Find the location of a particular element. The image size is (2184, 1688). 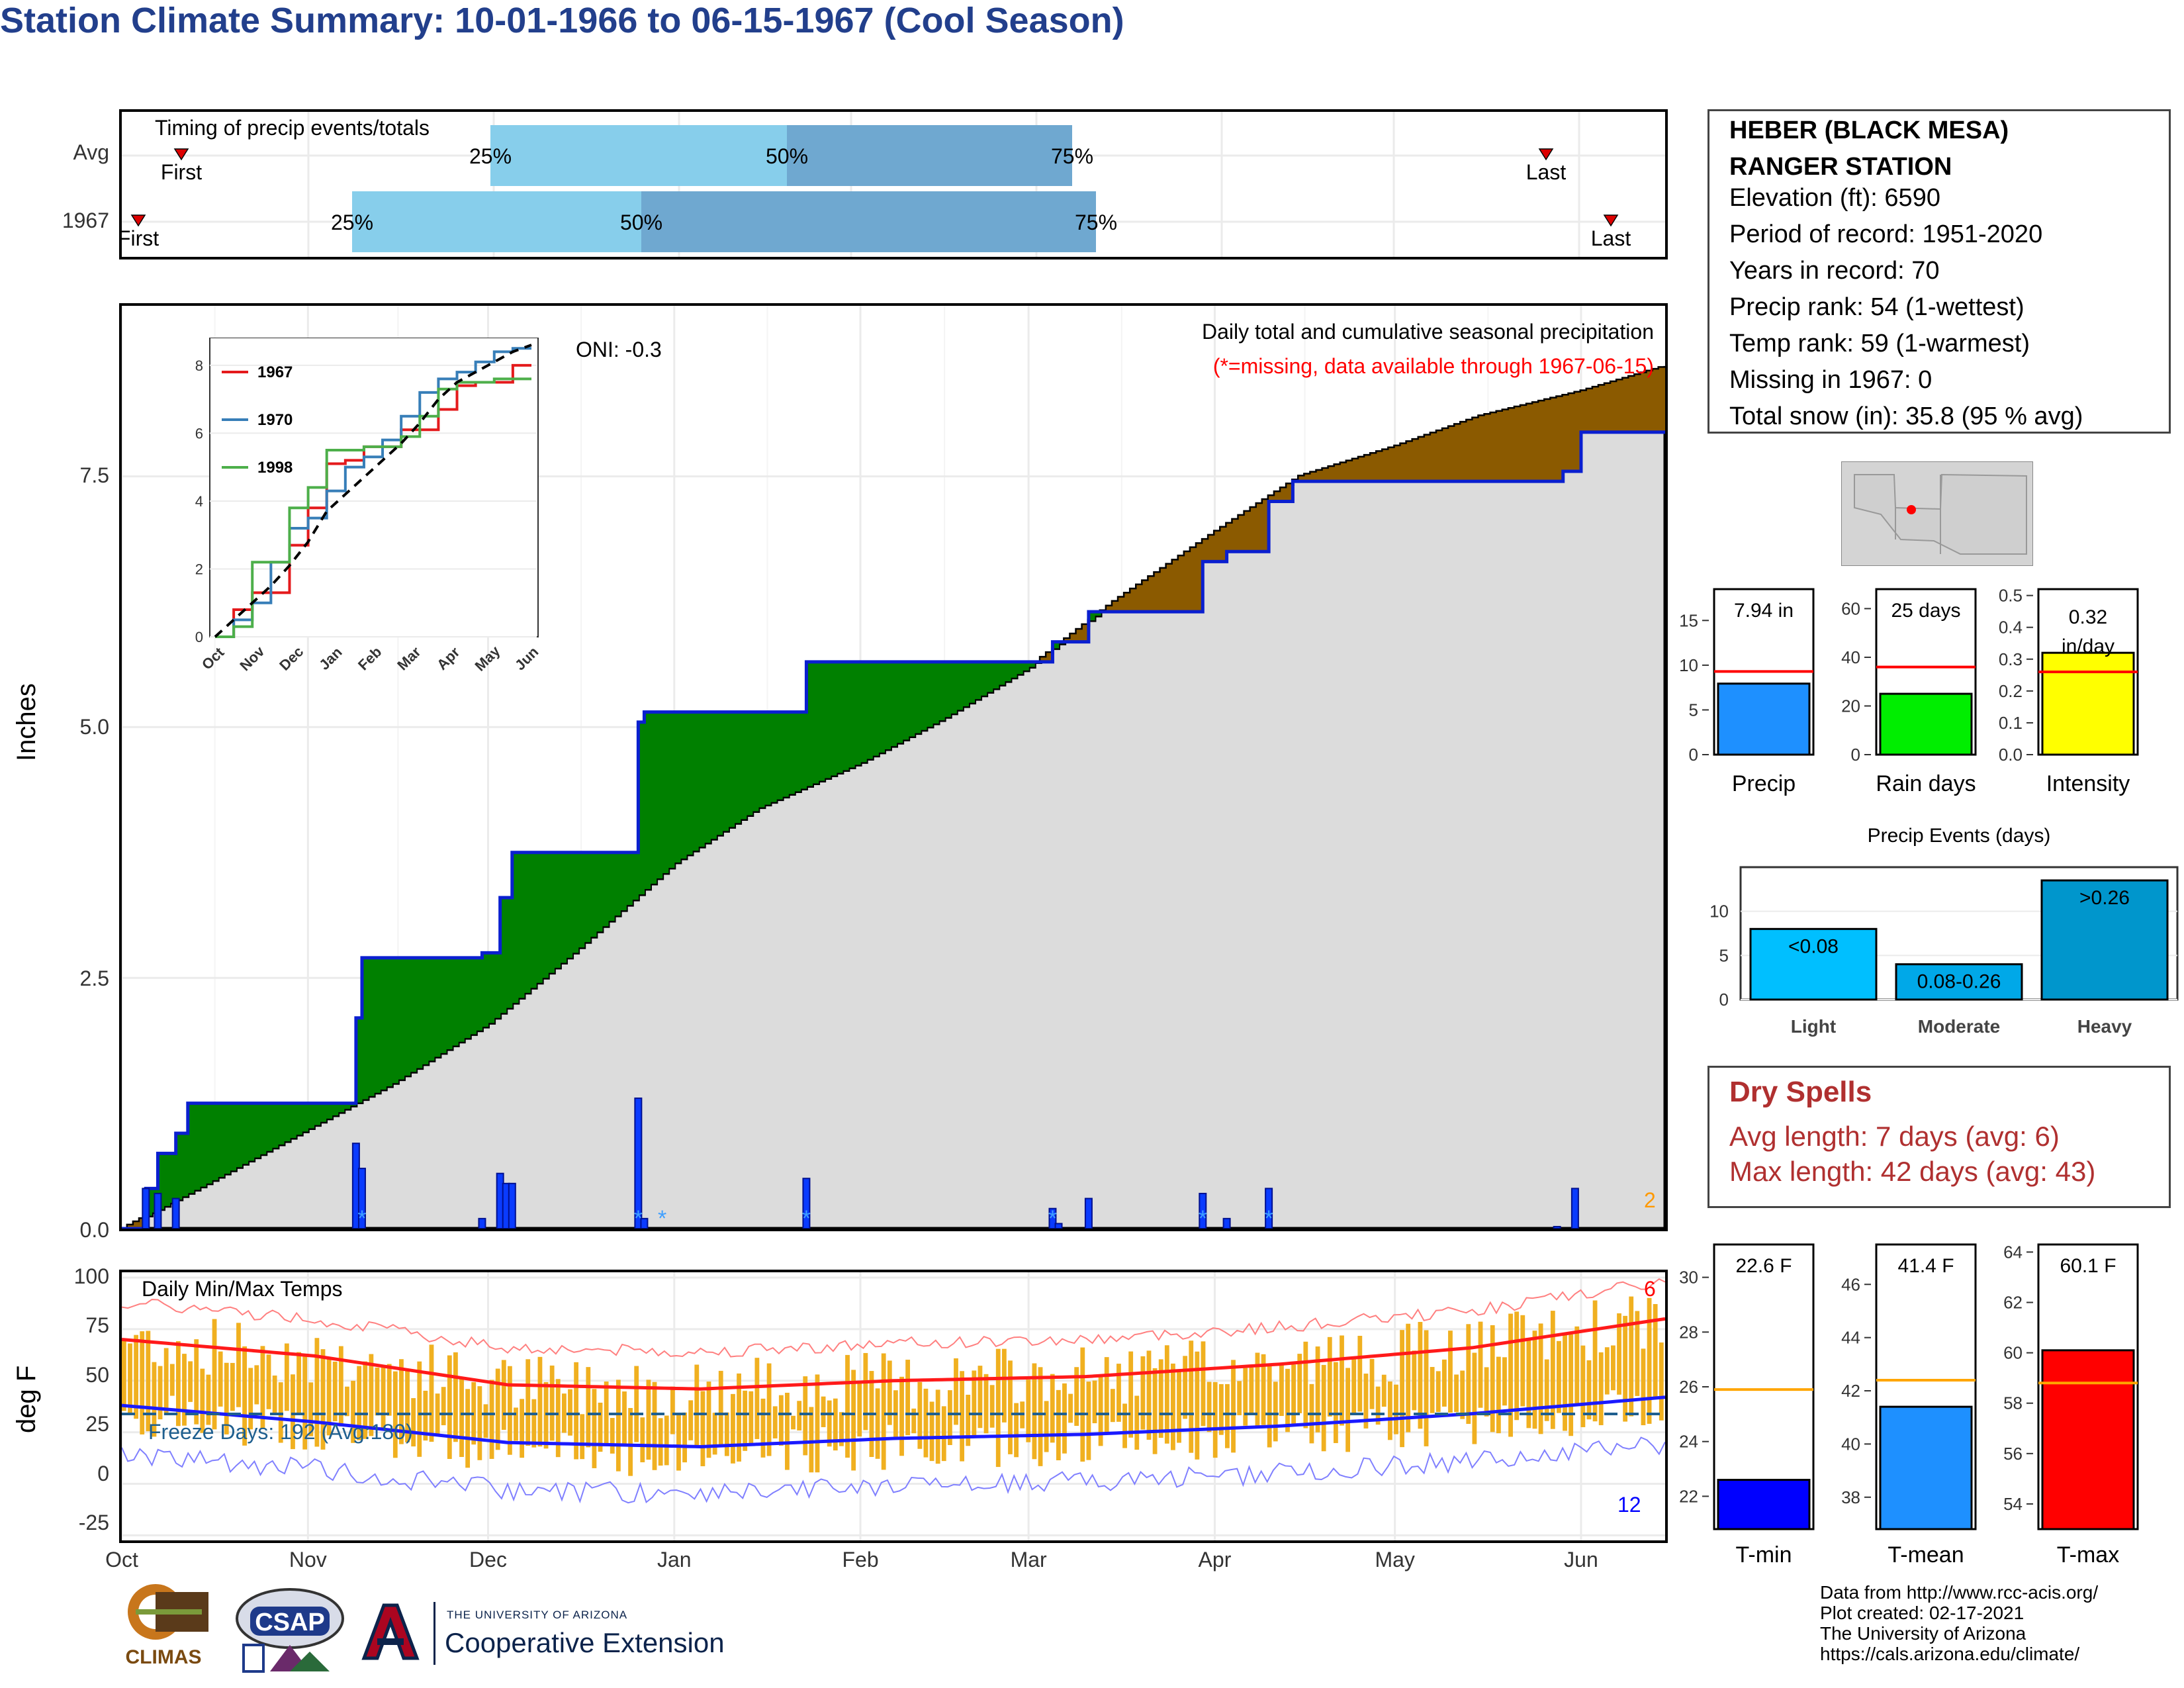

temp-summary-bar-t-mean is located at coordinates (1926, 1467).